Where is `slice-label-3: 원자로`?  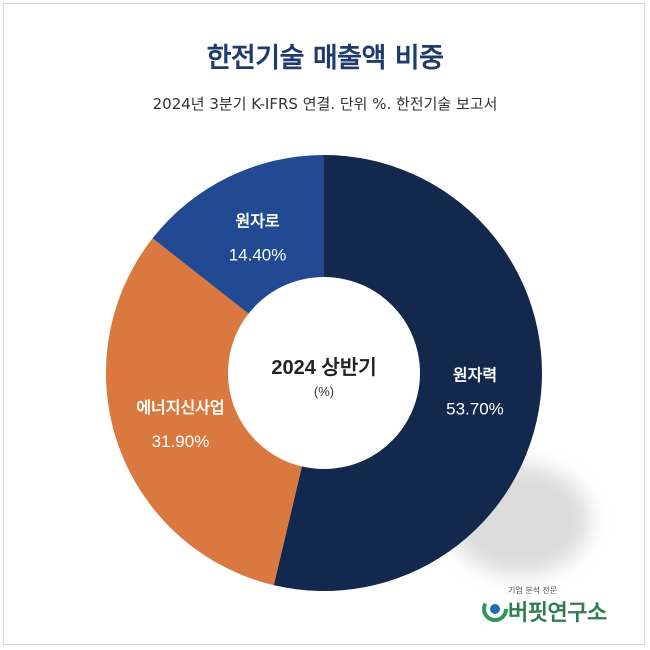
slice-label-3: 원자로 is located at coordinates (257, 221).